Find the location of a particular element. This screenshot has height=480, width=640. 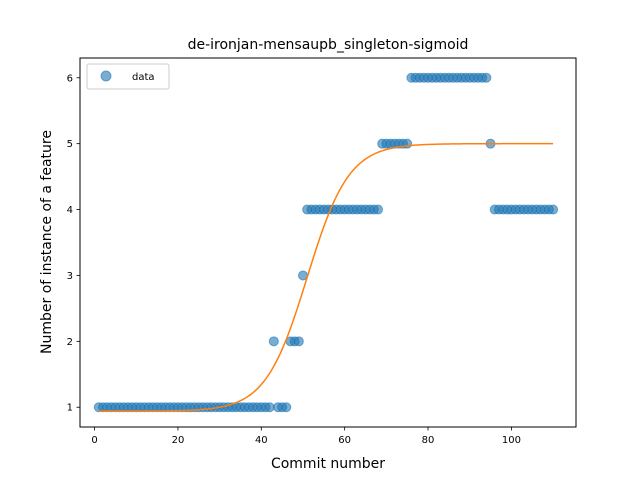

legend-marker is located at coordinates (106, 76).